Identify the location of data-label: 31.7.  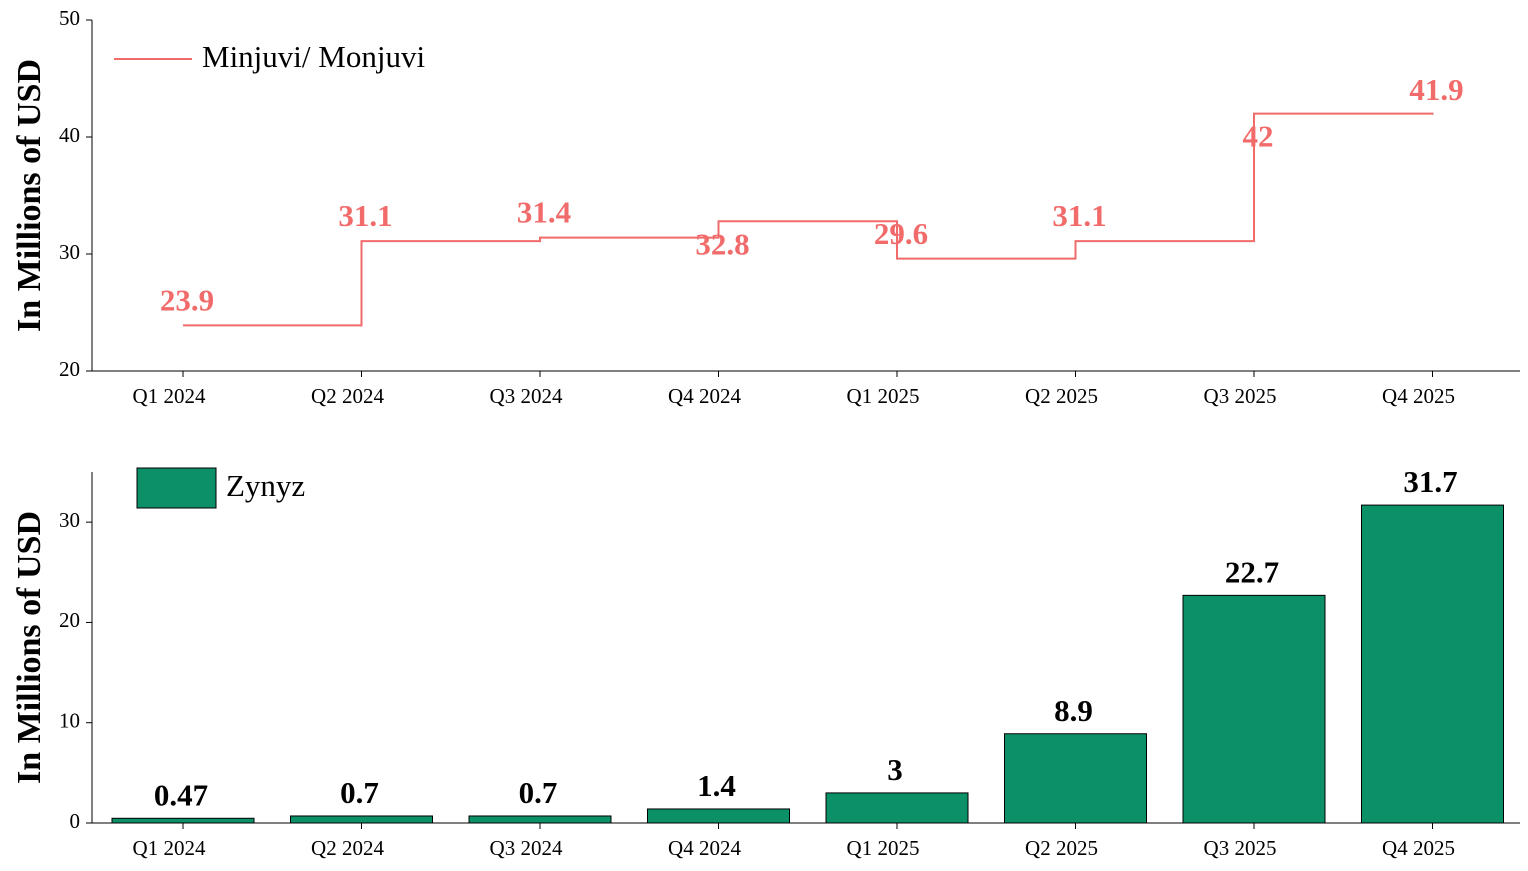
(1430, 481).